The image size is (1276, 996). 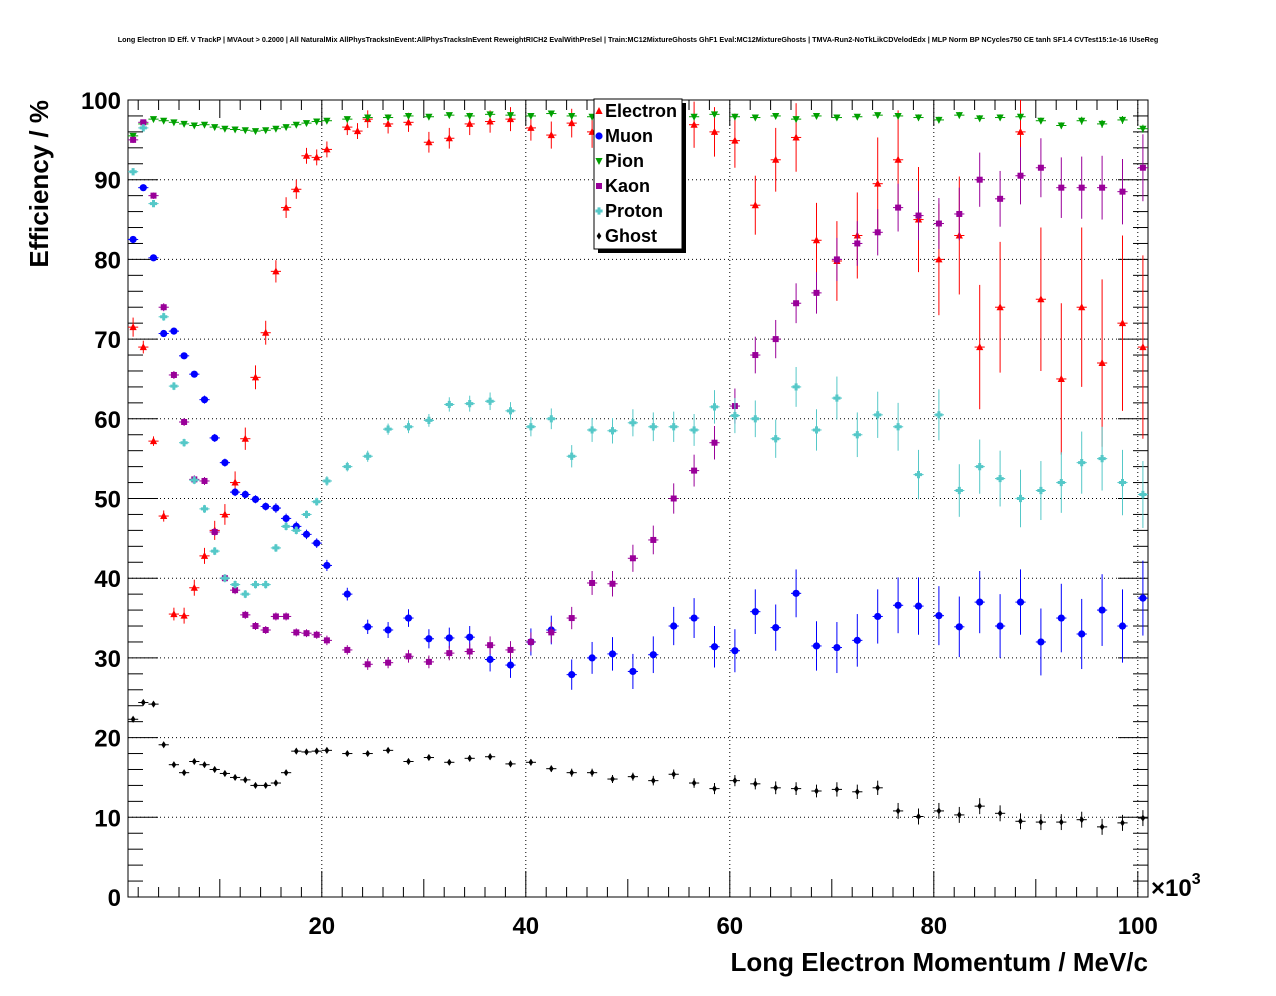 I want to click on legend: Electron Muon Pion Kaon Proton Ghost, so click(x=639, y=175).